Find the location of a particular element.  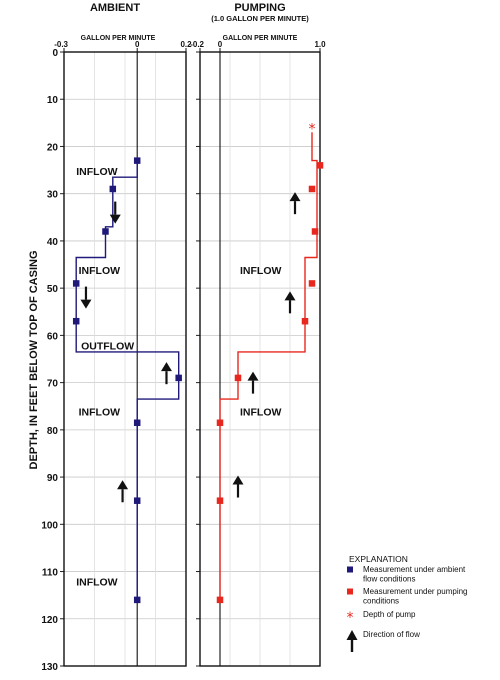

ambient-panel-title: AMBIENT is located at coordinates (115, 8).